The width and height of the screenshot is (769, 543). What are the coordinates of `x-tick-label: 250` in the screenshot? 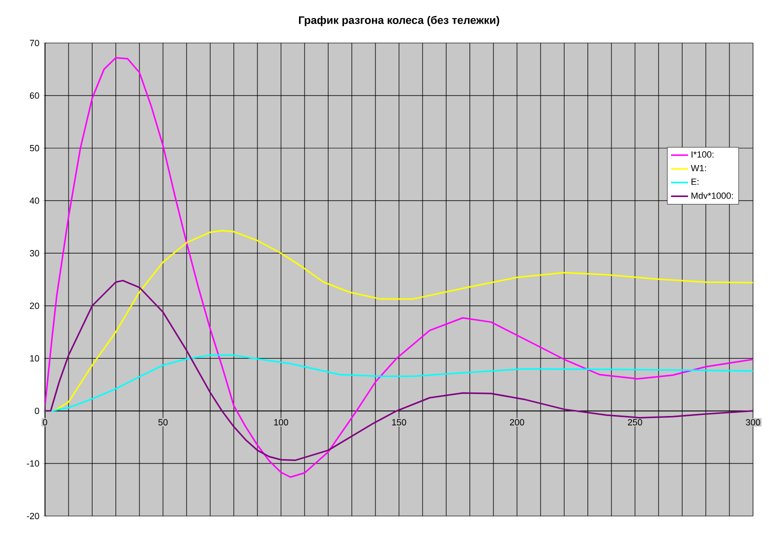 It's located at (635, 422).